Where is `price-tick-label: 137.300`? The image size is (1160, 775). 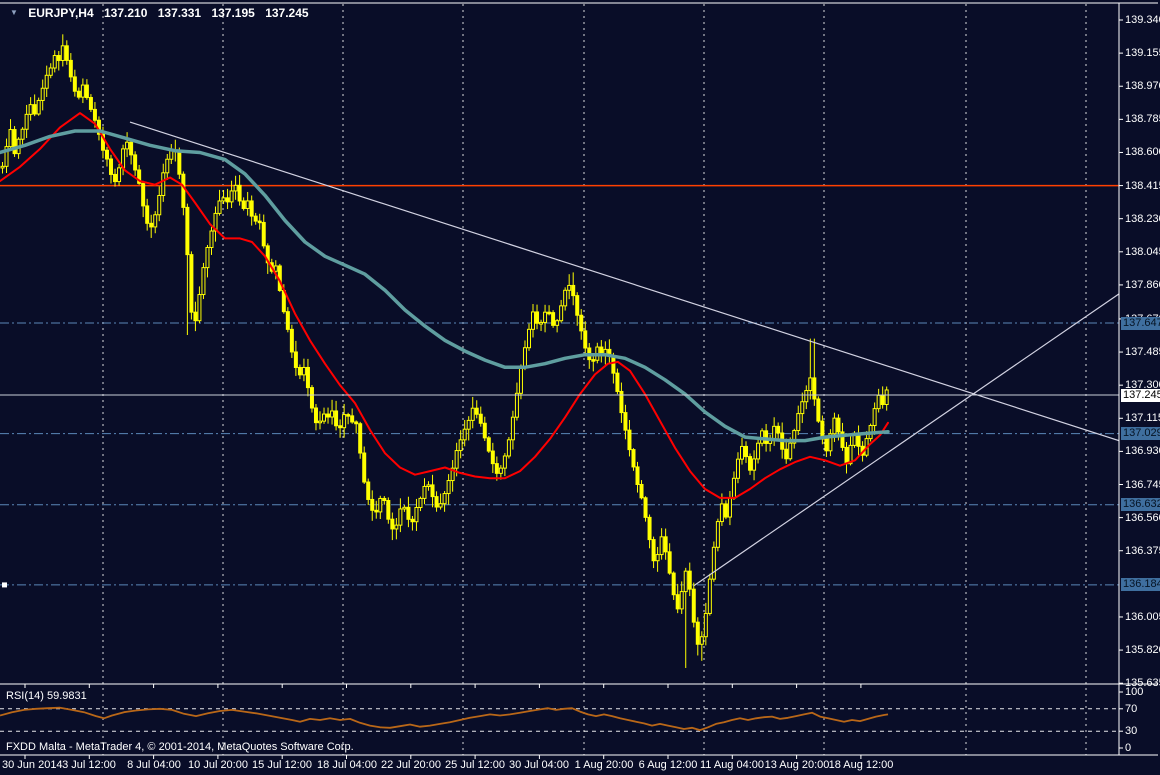
price-tick-label: 137.300 is located at coordinates (1142, 385).